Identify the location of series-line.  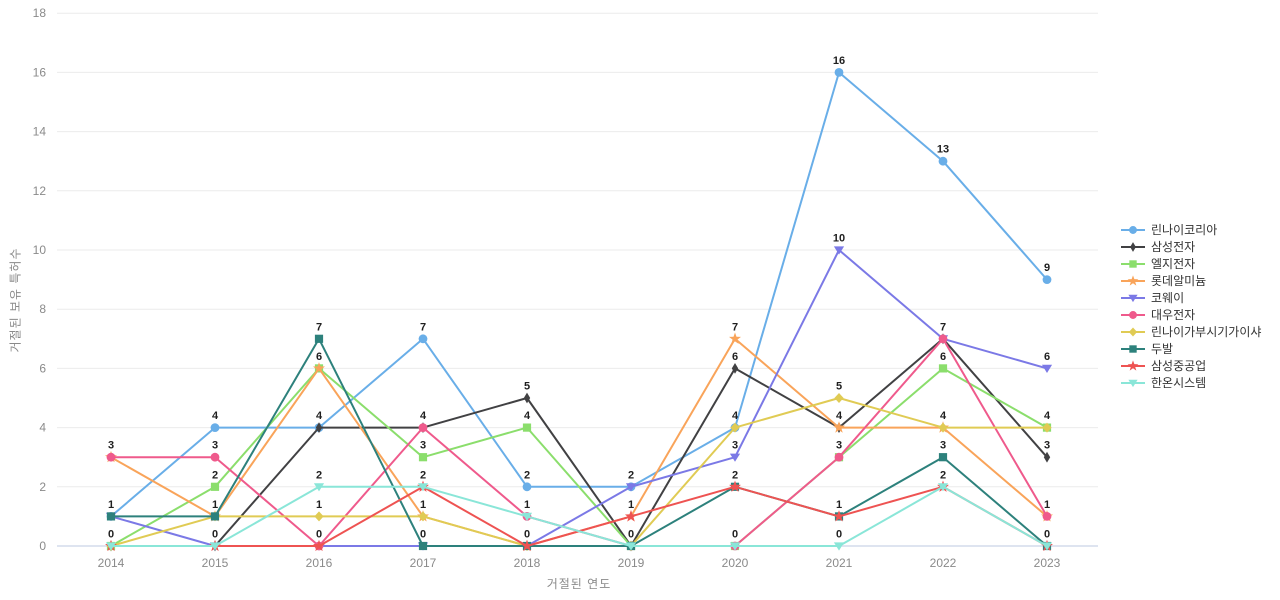
(579, 516).